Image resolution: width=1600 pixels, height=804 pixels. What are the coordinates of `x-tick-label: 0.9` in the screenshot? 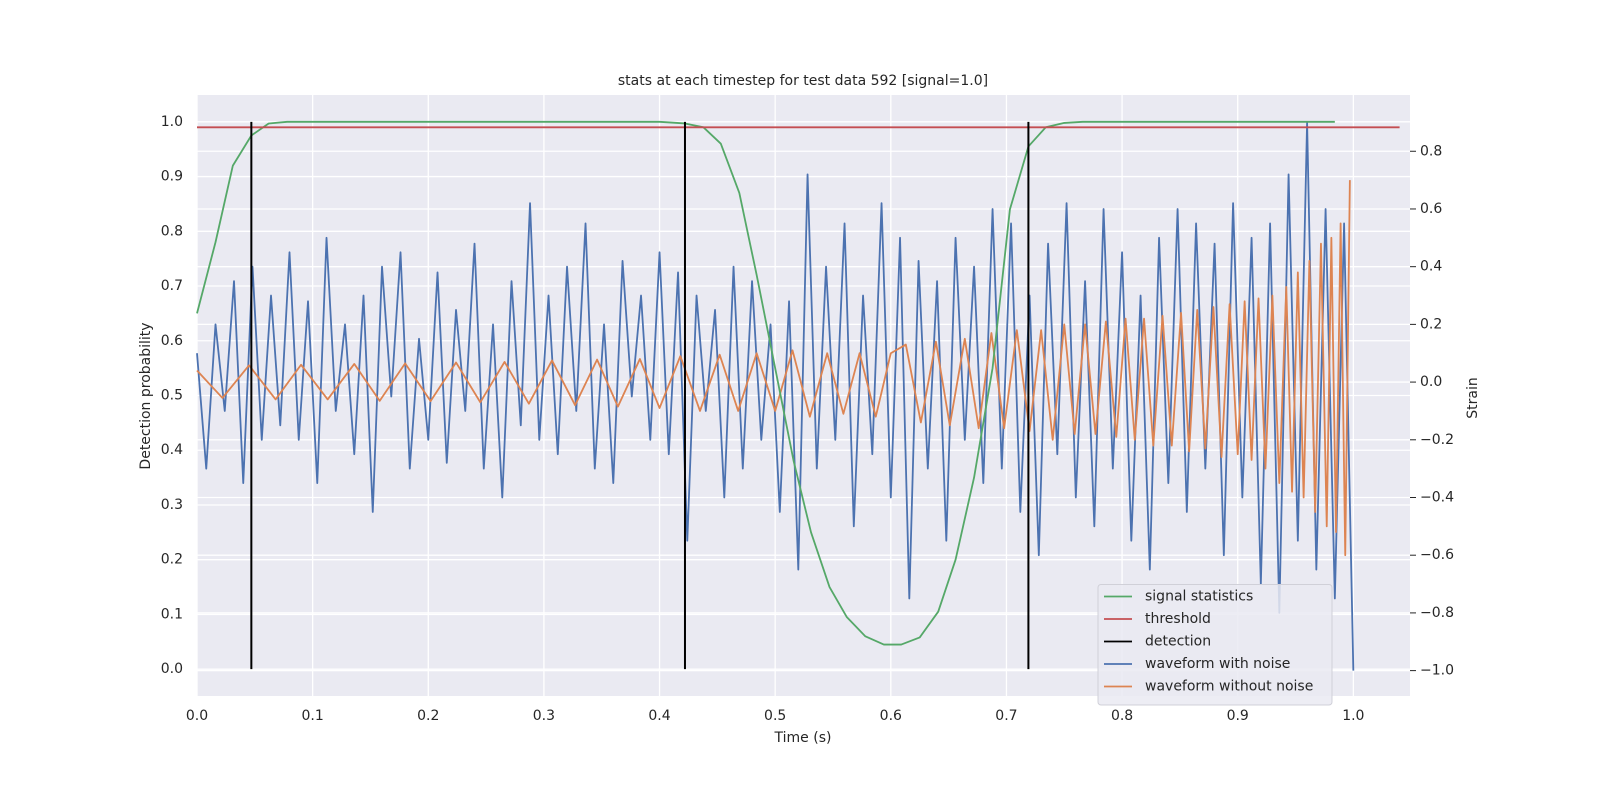 It's located at (1238, 716).